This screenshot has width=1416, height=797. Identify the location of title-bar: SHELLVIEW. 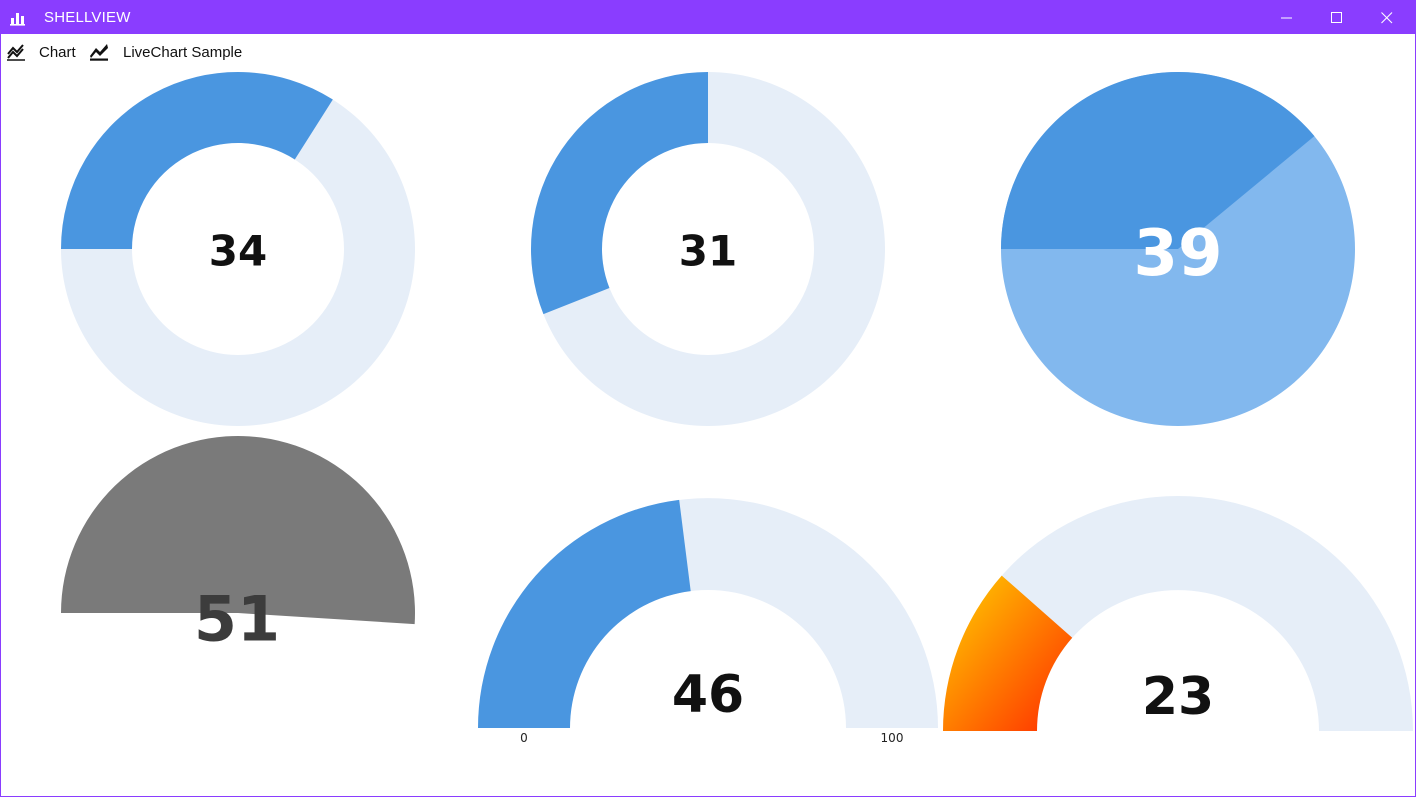
(708, 17).